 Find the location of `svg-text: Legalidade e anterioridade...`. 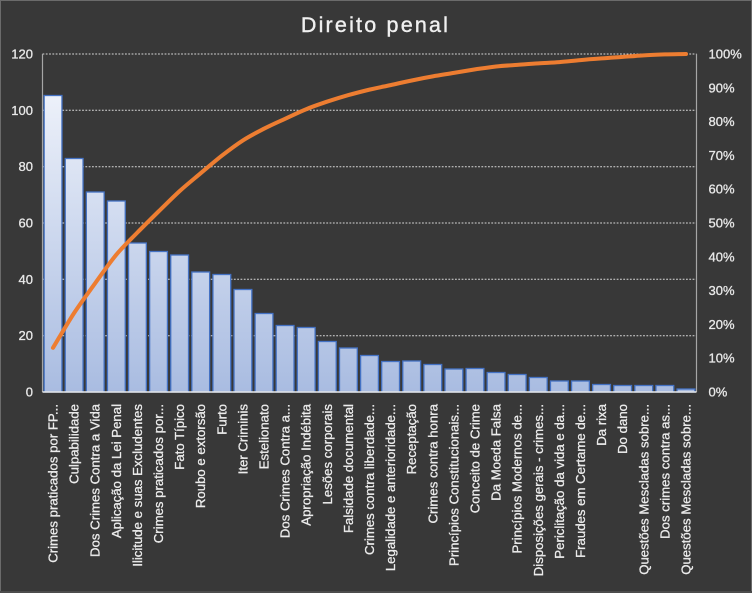

svg-text: Legalidade e anterioridade... is located at coordinates (390, 487).